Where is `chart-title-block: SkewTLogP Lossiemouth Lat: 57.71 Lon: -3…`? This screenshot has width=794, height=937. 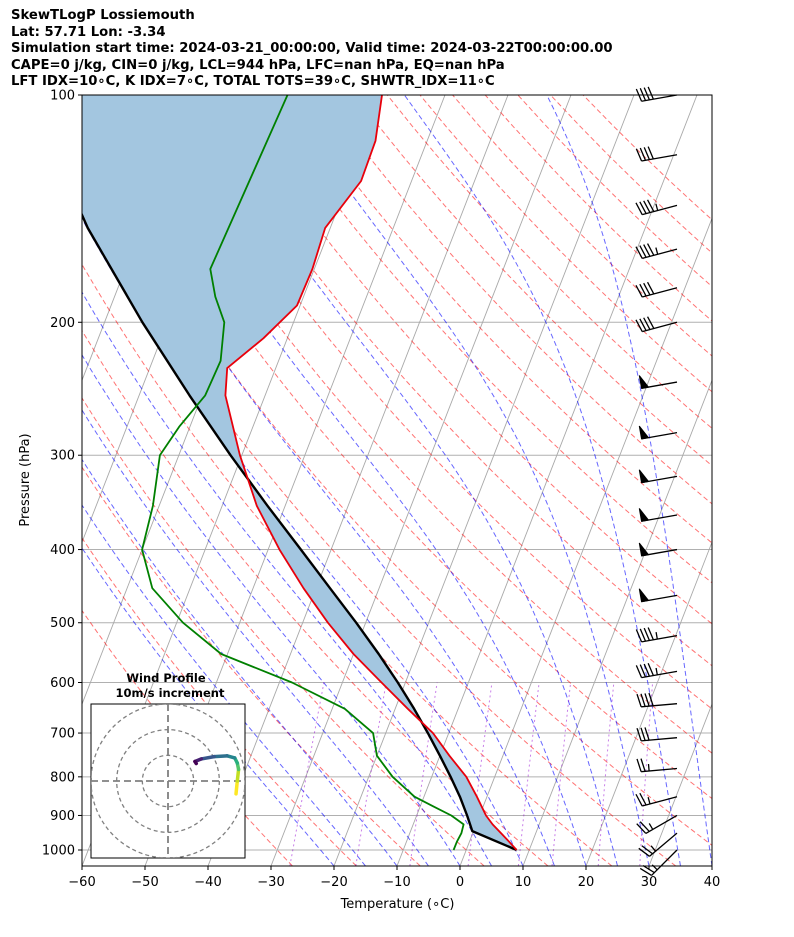
chart-title-block: SkewTLogP Lossiemouth Lat: 57.71 Lon: -3… is located at coordinates (312, 49).